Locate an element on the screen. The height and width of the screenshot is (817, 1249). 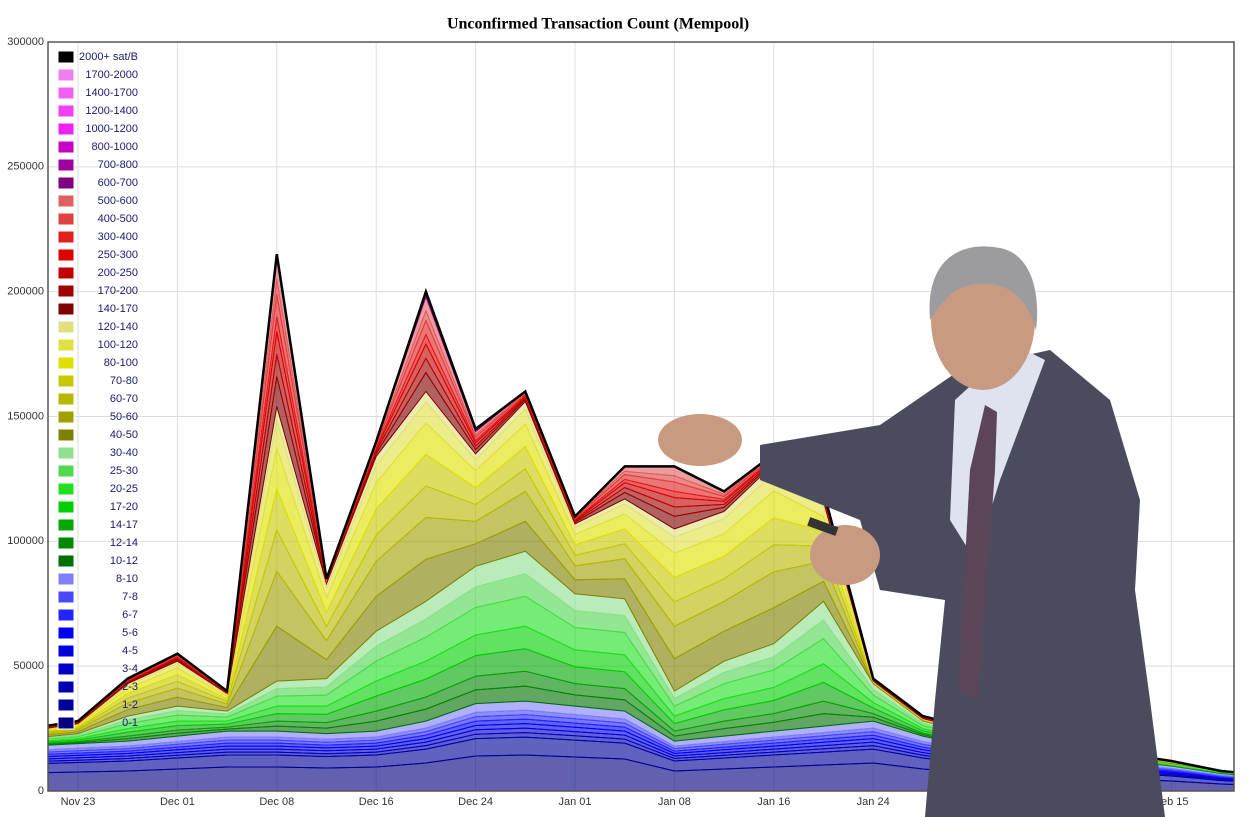
legend-label: 500-600 is located at coordinates (118, 201).